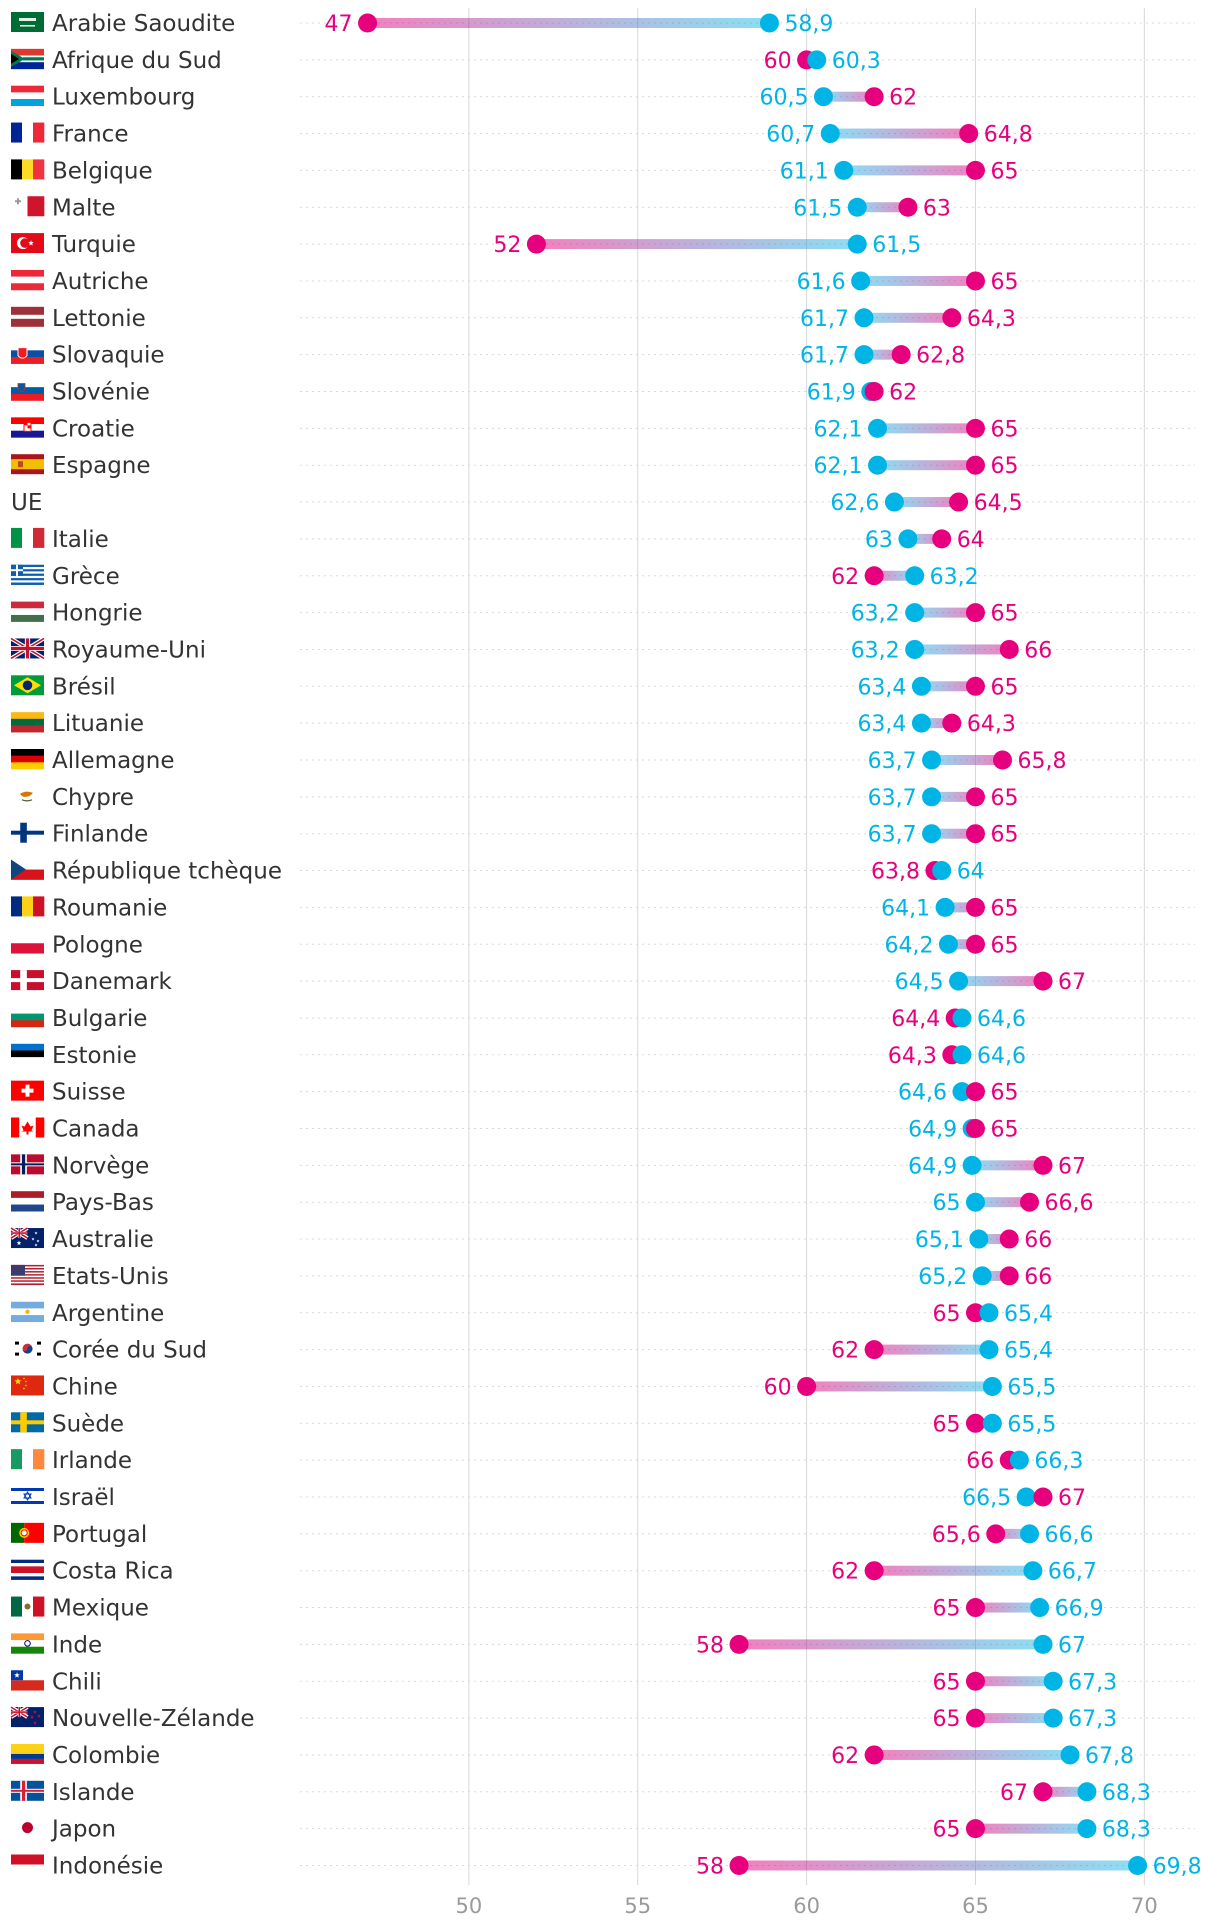  I want to click on chart-row: Suède 65 65,5, so click(603, 1424).